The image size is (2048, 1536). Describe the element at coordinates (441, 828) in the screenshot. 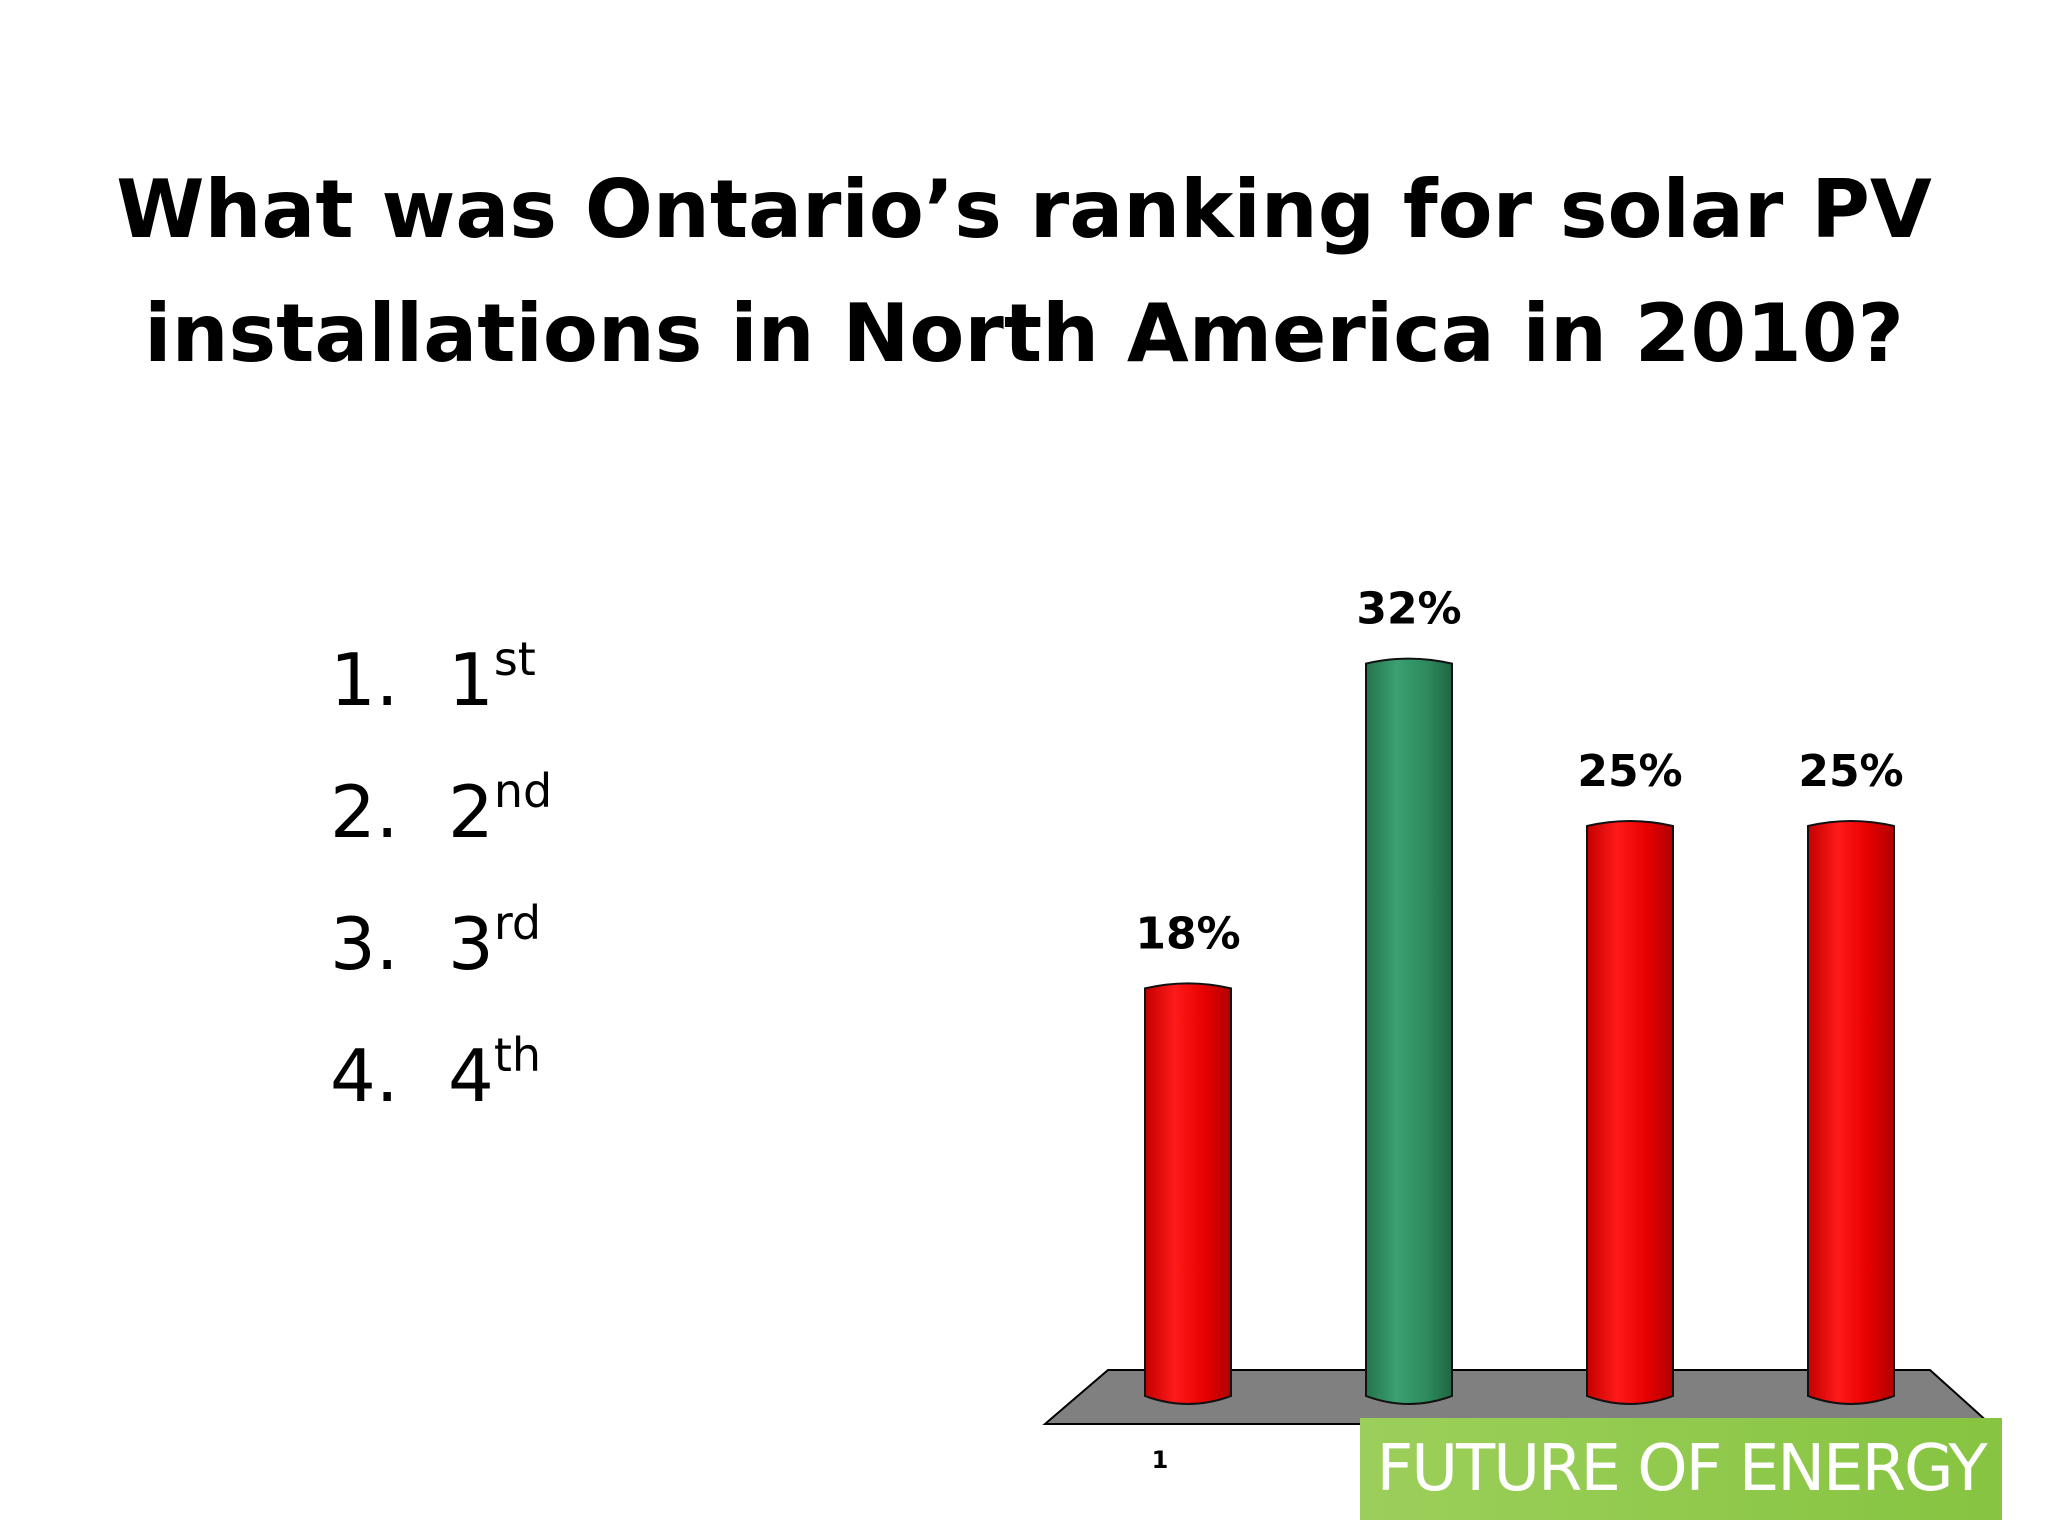

I see `option-2: 2. 2nd` at that location.